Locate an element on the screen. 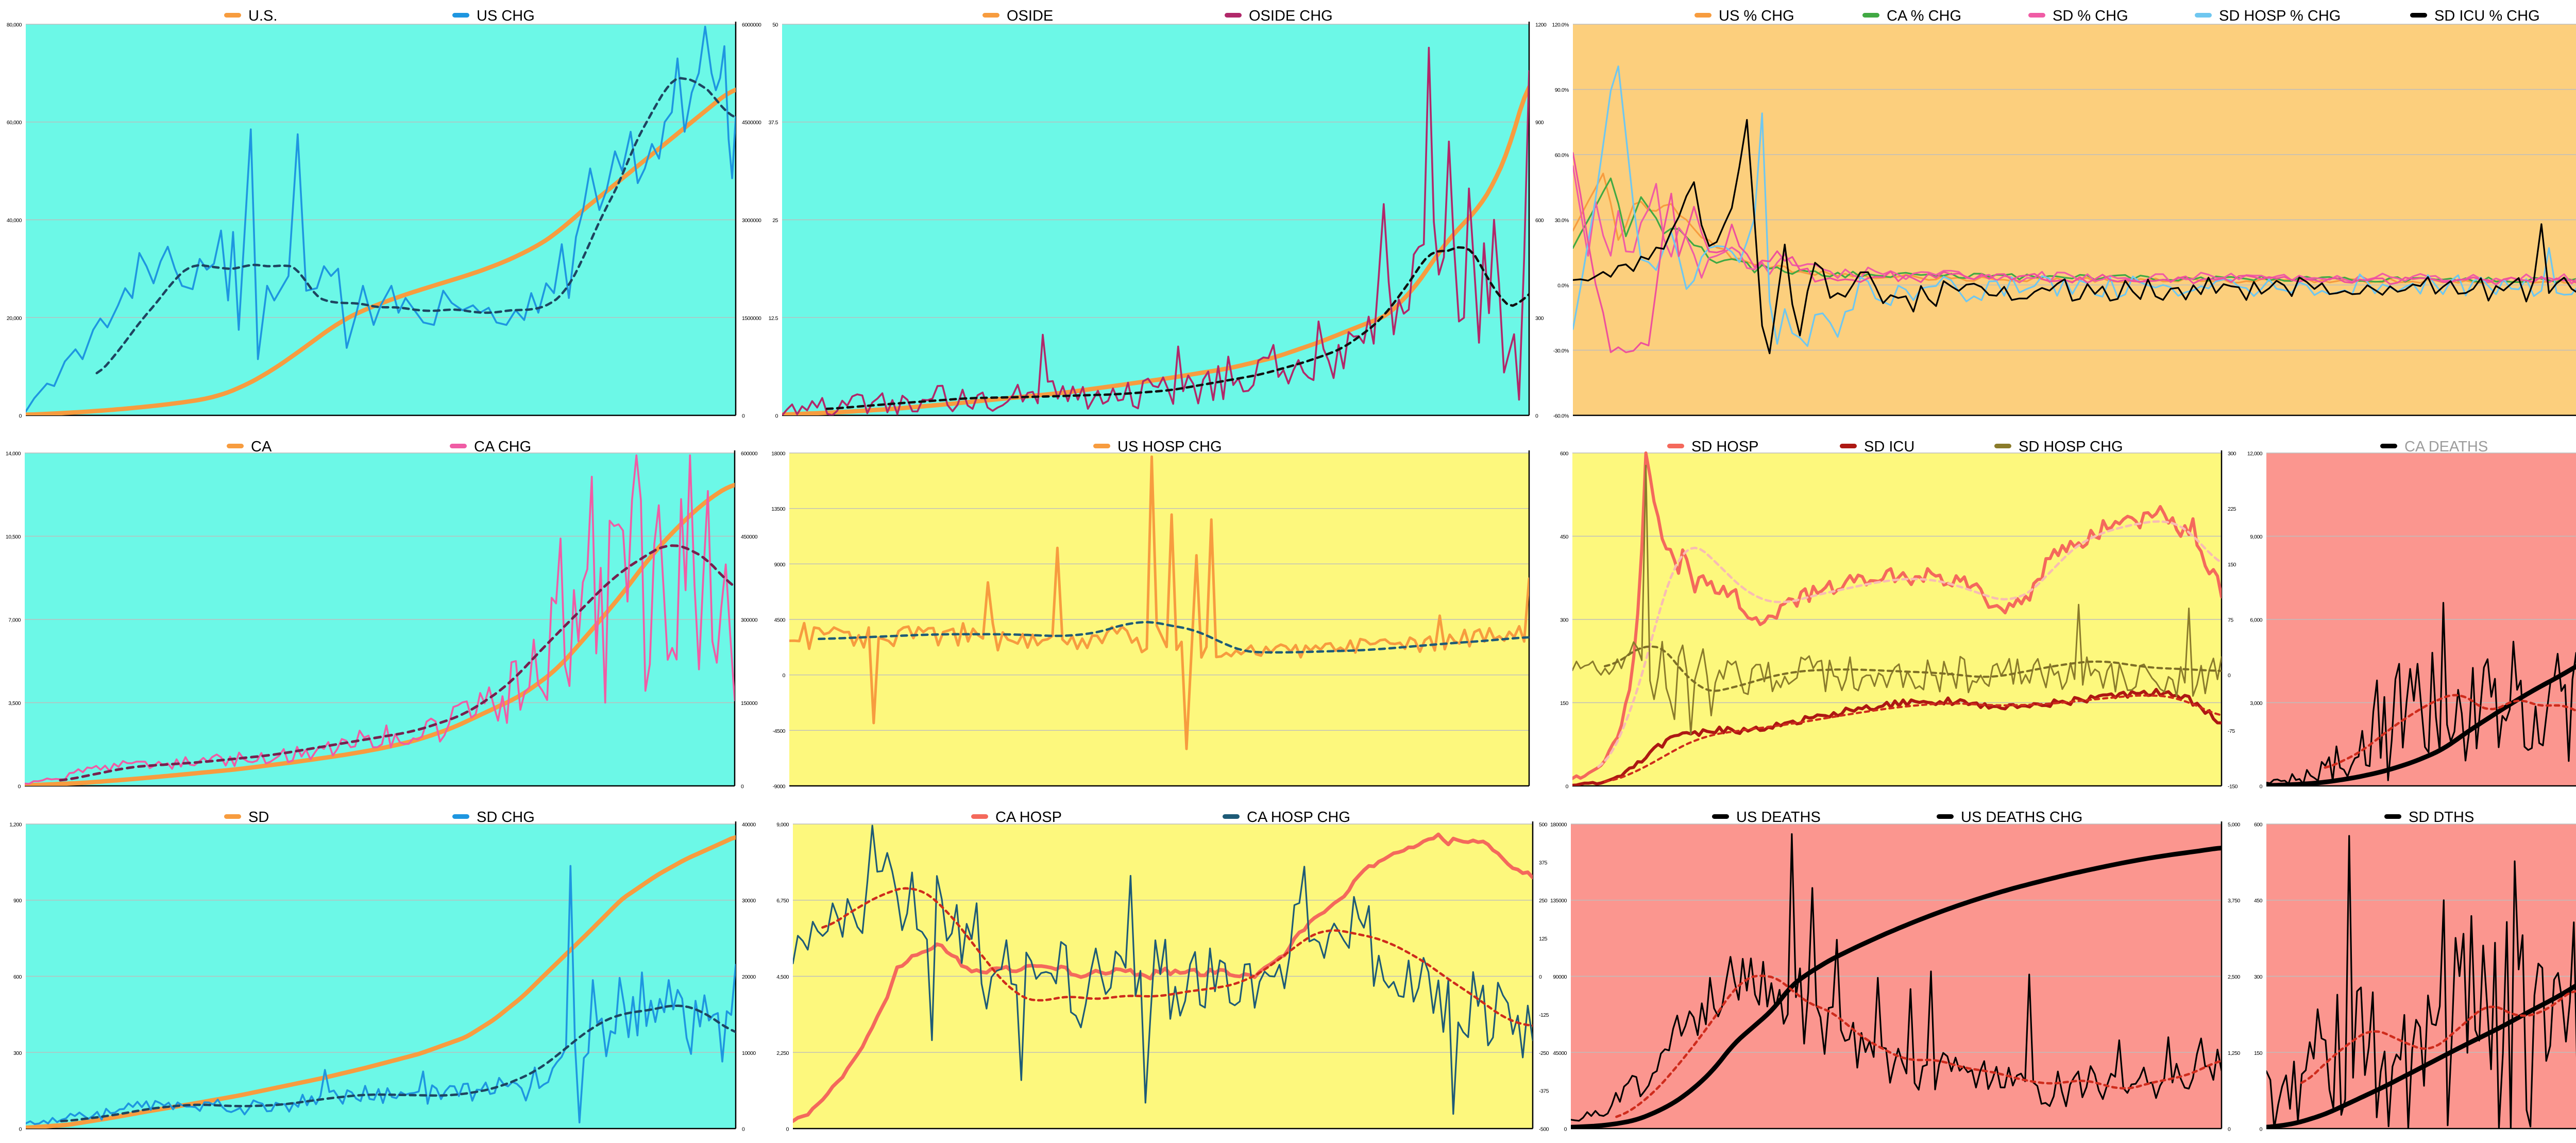 The height and width of the screenshot is (1143, 2576). svg-text: 60.0% is located at coordinates (1562, 156).